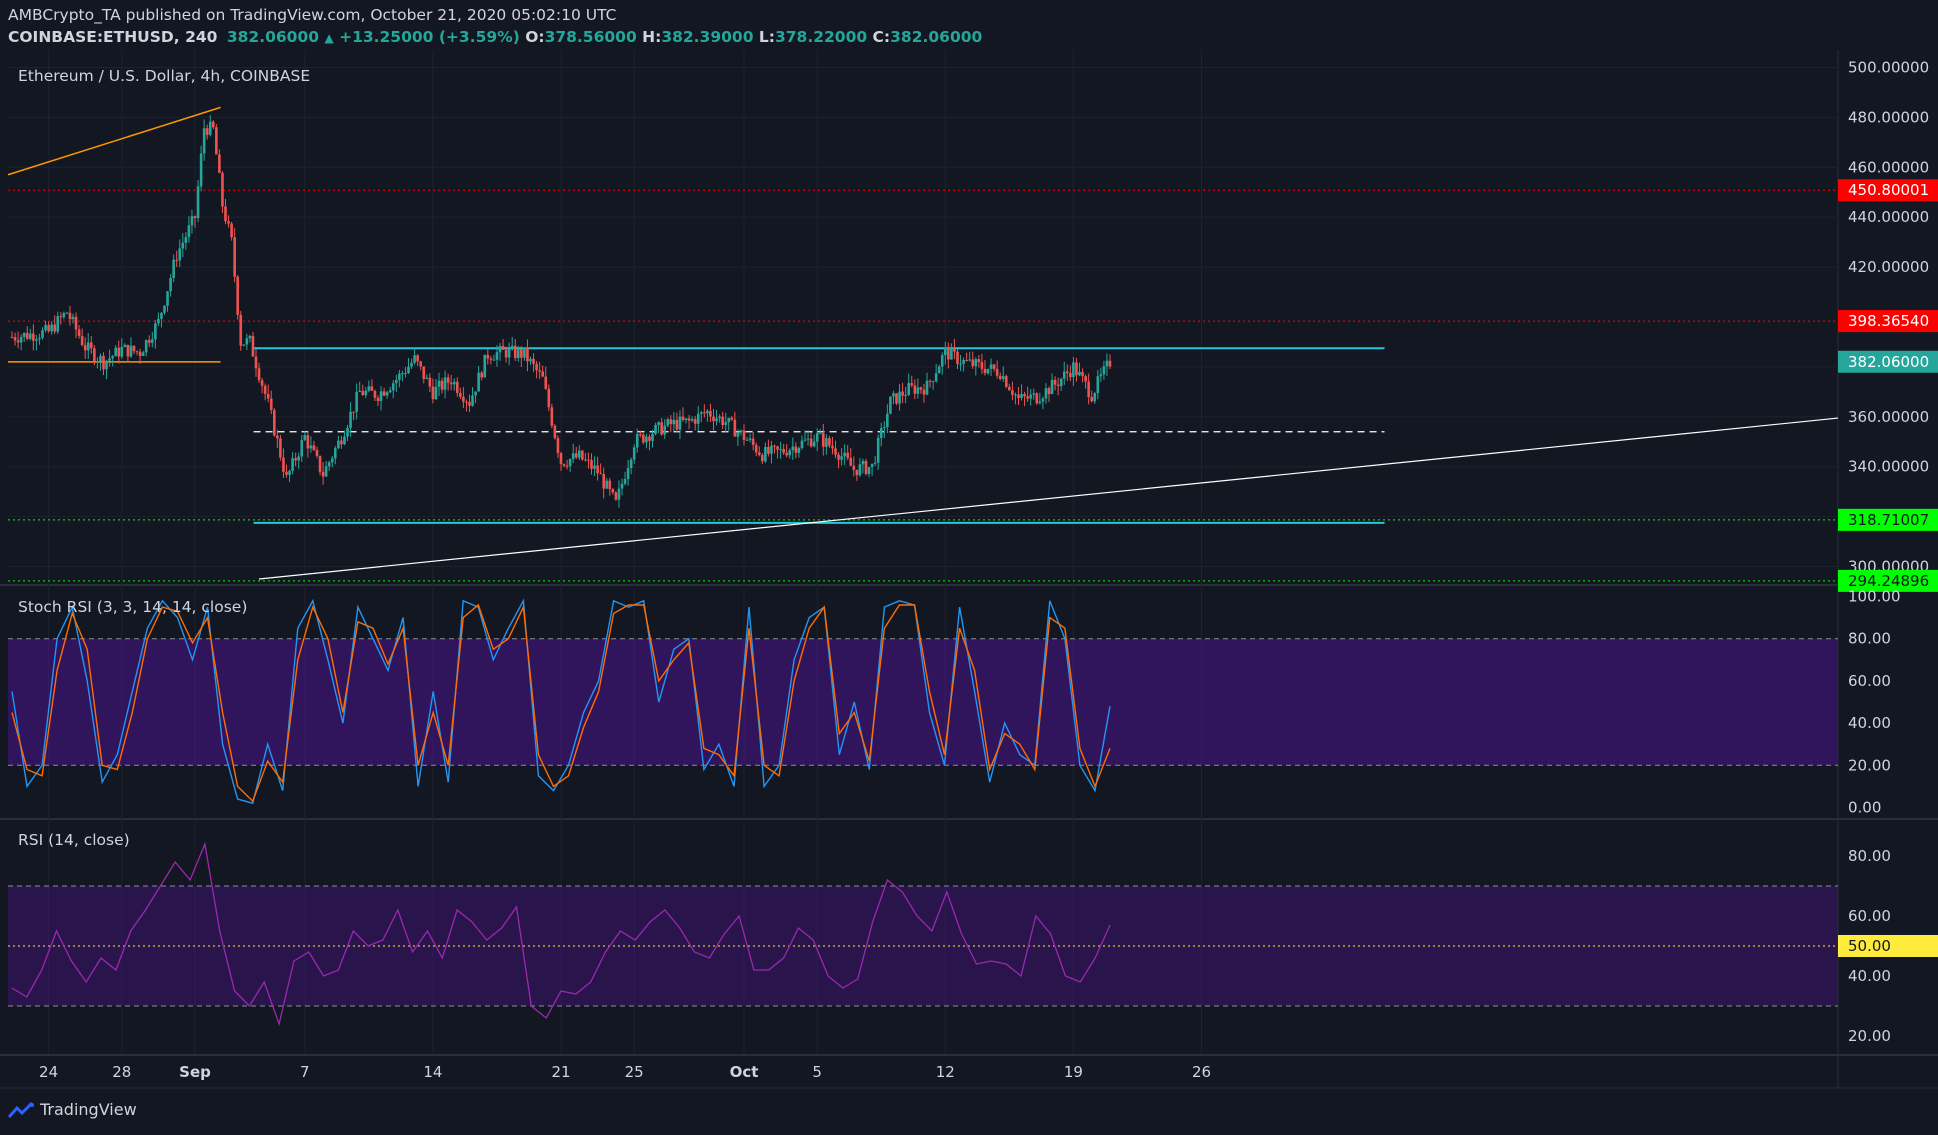  What do you see at coordinates (652, 37) in the screenshot?
I see `high-label: H:` at bounding box center [652, 37].